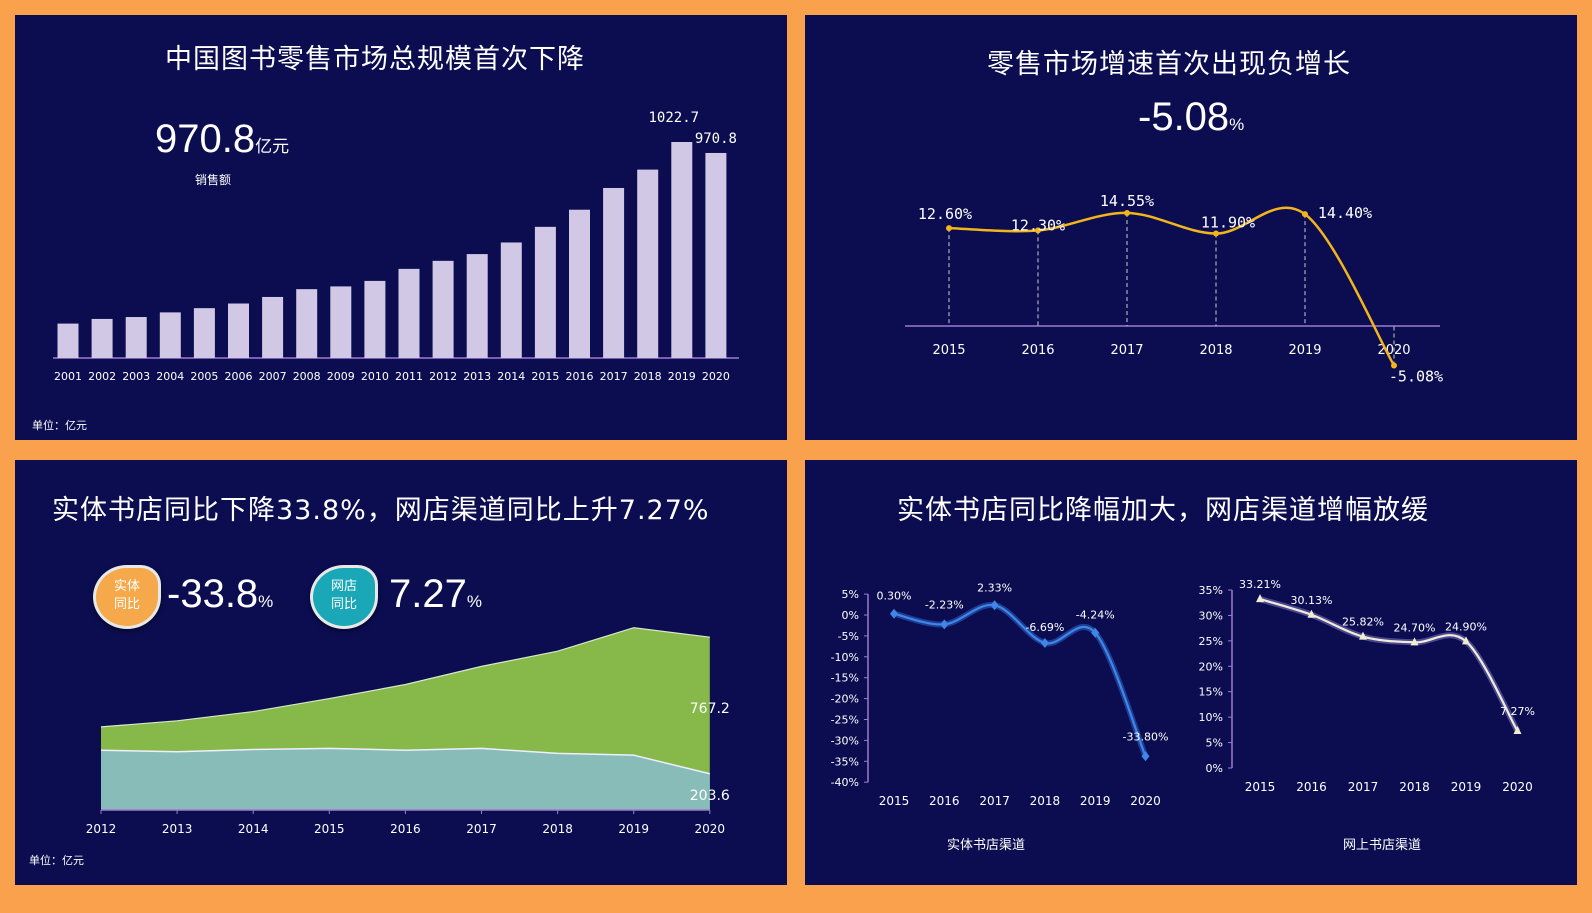  I want to click on physical-yoy-value: -33.8%, so click(220, 594).